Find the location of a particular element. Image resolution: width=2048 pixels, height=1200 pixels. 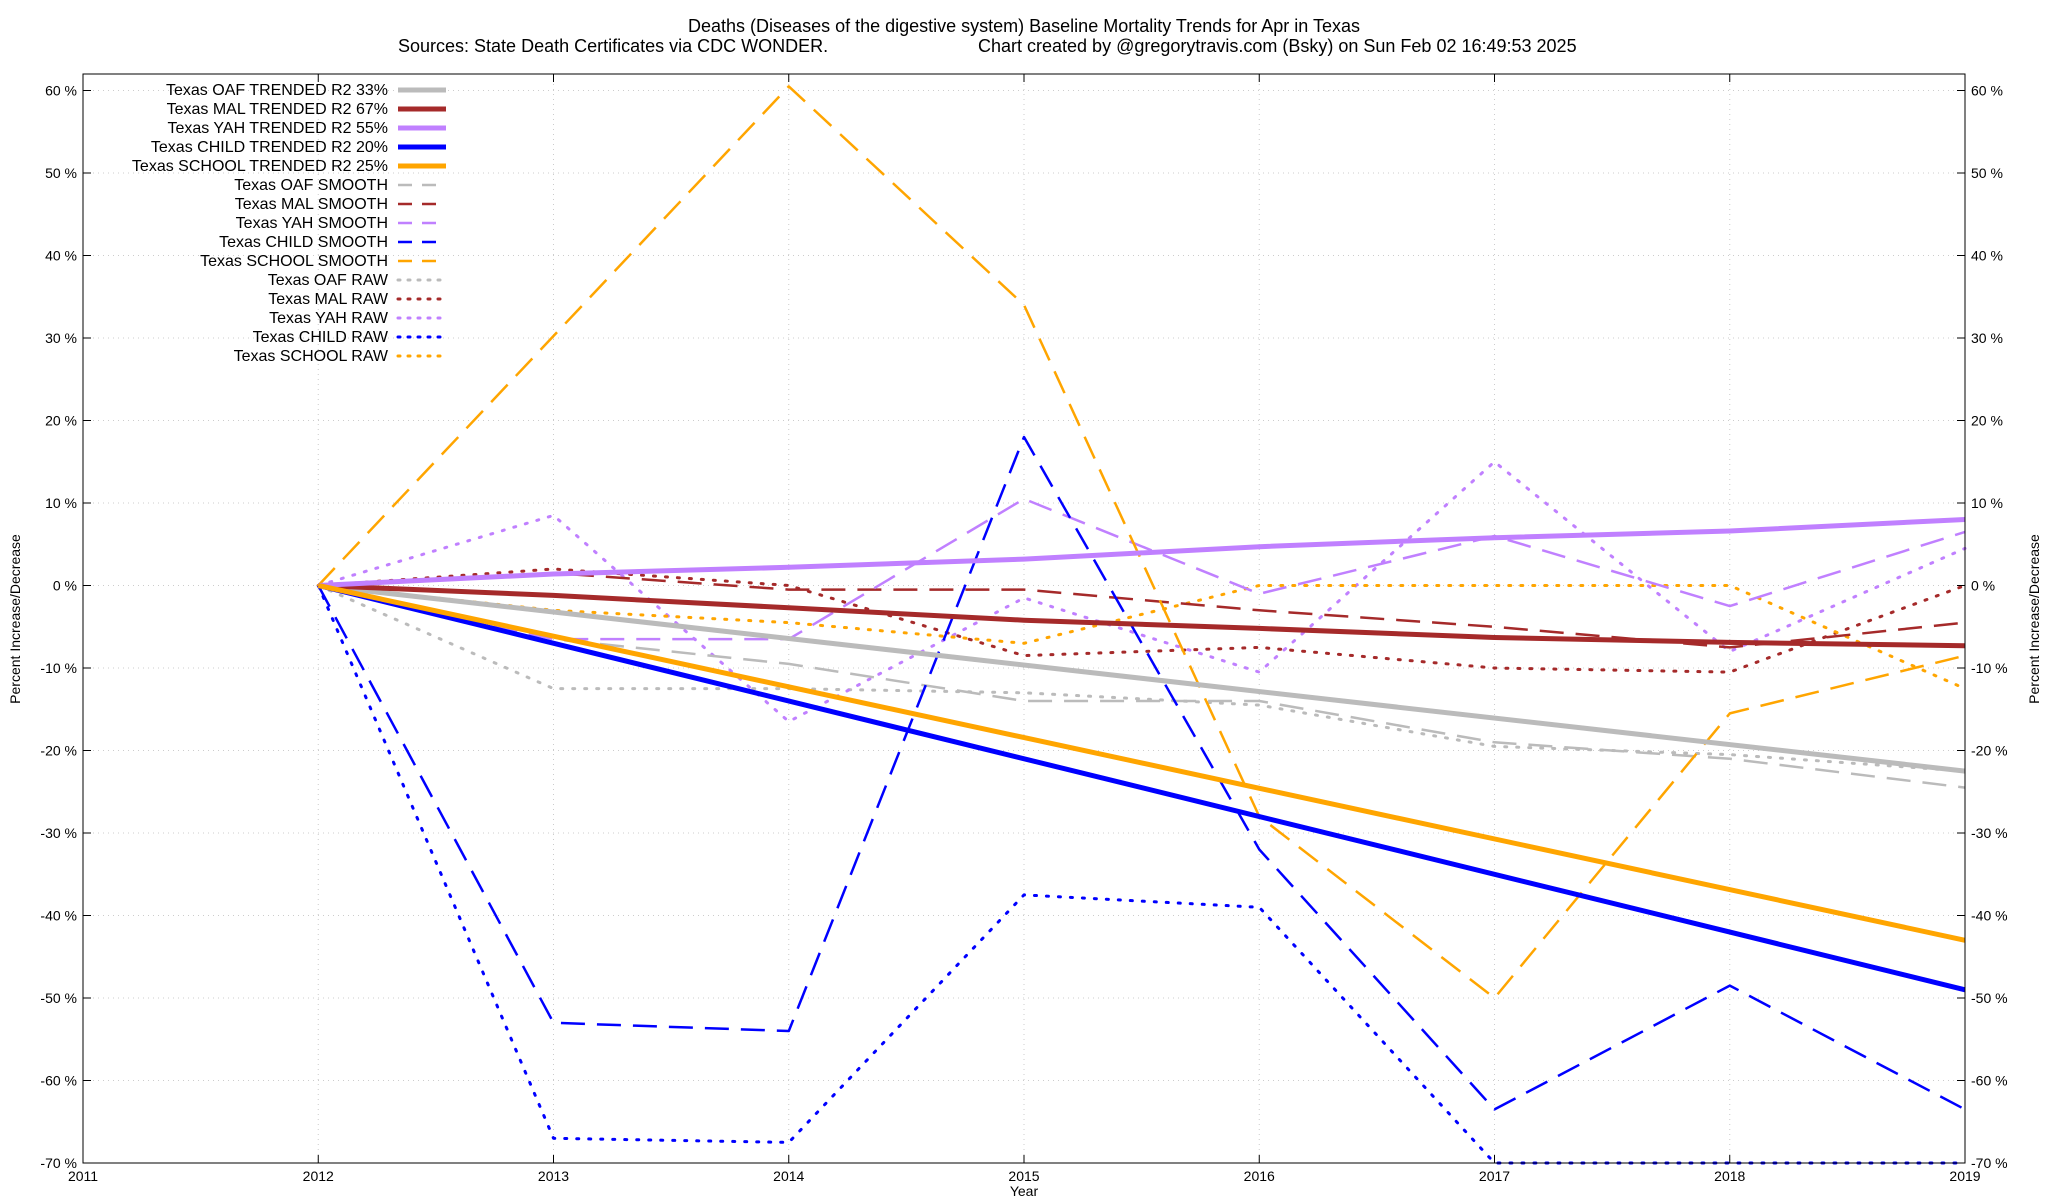

series-line-mal-raw is located at coordinates (1141, 620).